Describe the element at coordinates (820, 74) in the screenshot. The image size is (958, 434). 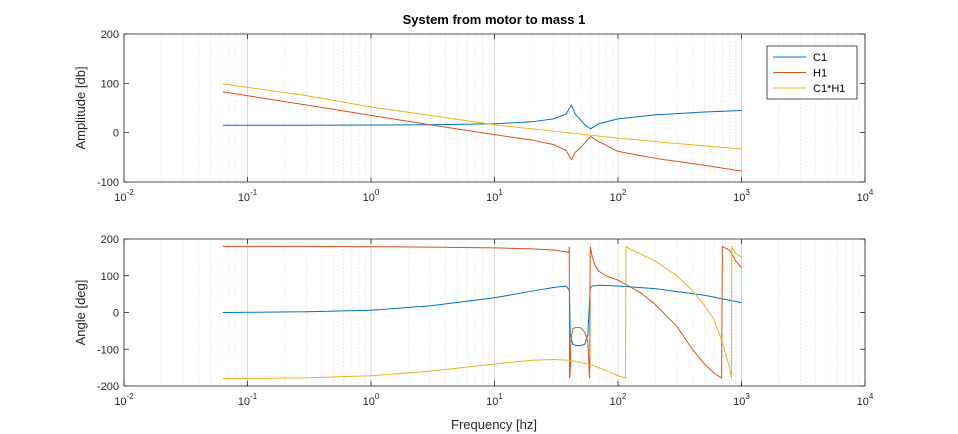
I see `legend-label: H1` at that location.